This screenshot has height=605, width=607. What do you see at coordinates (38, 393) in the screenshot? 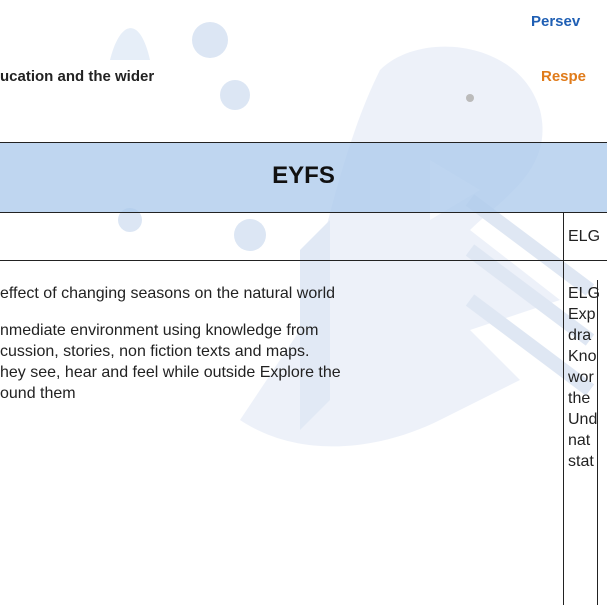
I see `cell-text: ound them` at bounding box center [38, 393].